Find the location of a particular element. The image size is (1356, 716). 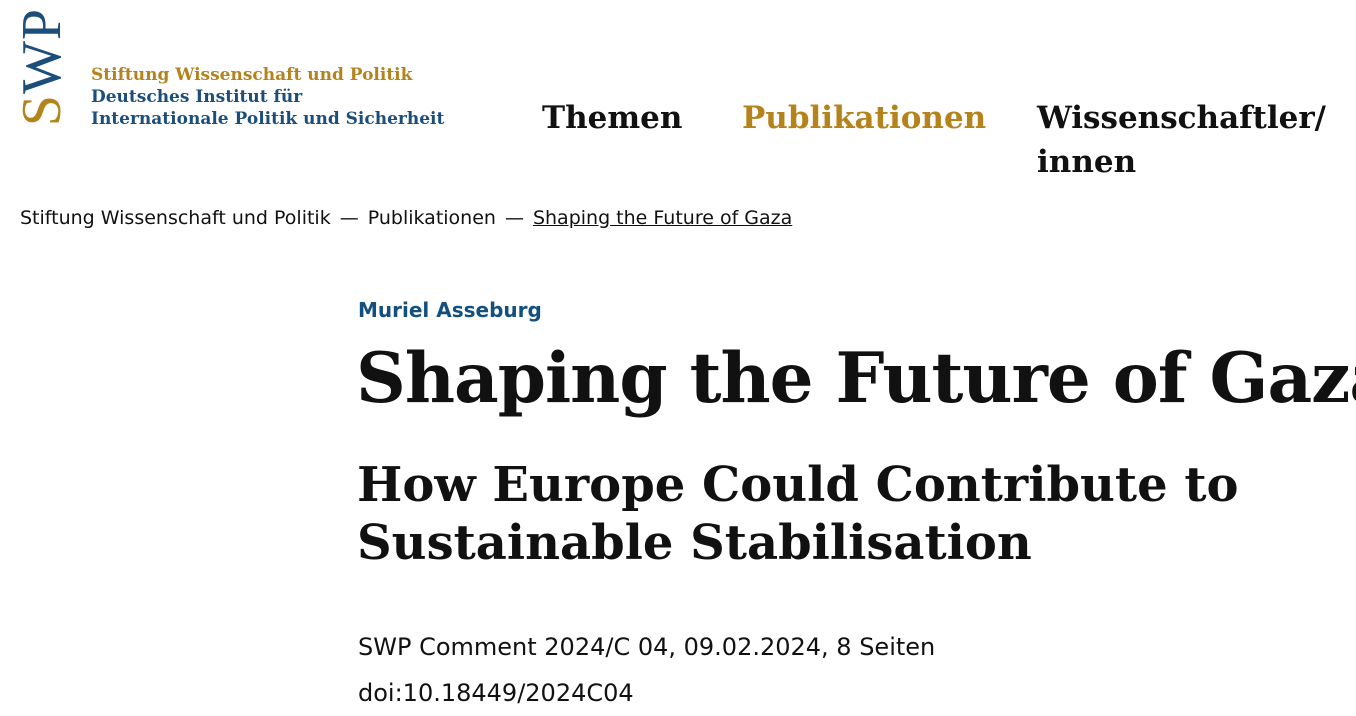

logo-letter-s: S is located at coordinates (42, 110).